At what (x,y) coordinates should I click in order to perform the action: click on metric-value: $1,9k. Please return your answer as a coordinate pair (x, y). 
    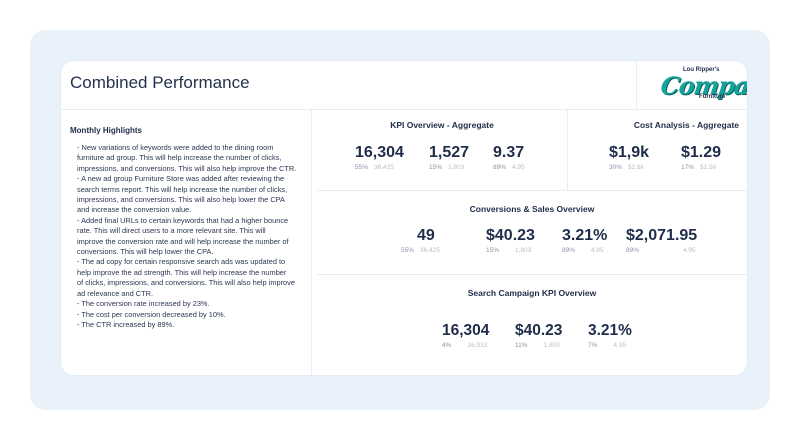
    Looking at the image, I should click on (629, 152).